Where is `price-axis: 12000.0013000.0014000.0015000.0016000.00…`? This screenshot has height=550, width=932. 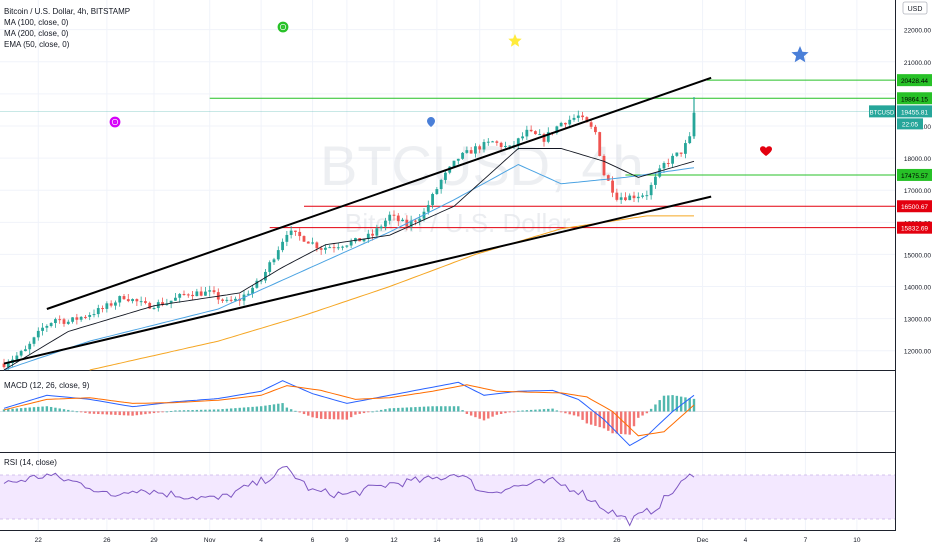
price-axis: 12000.0013000.0014000.0015000.0016000.00… is located at coordinates (900, 265).